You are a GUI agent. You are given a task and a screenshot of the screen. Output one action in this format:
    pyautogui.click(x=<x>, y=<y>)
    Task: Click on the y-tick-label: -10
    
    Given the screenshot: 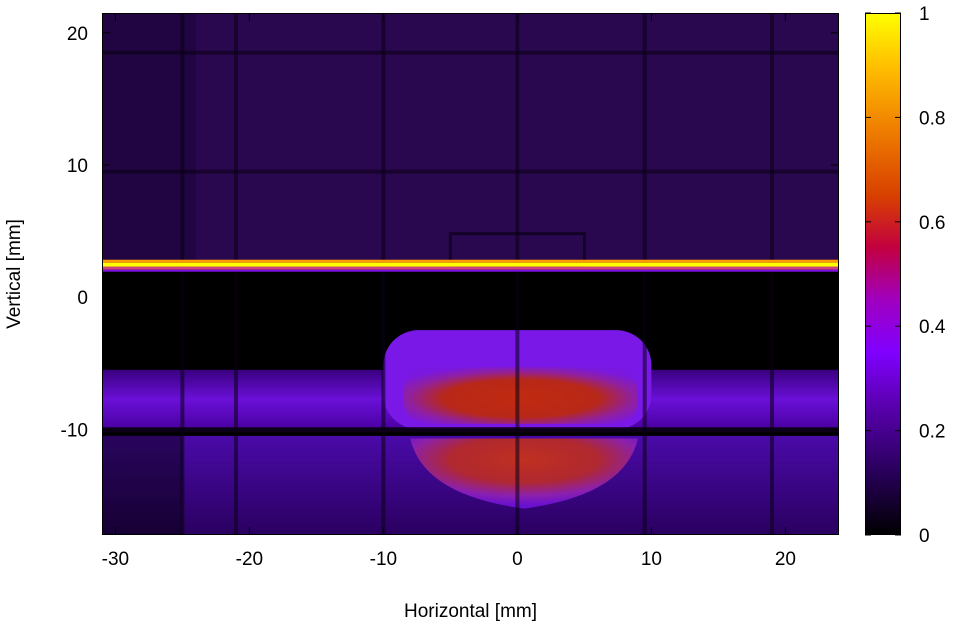 What is the action you would take?
    pyautogui.click(x=74, y=430)
    